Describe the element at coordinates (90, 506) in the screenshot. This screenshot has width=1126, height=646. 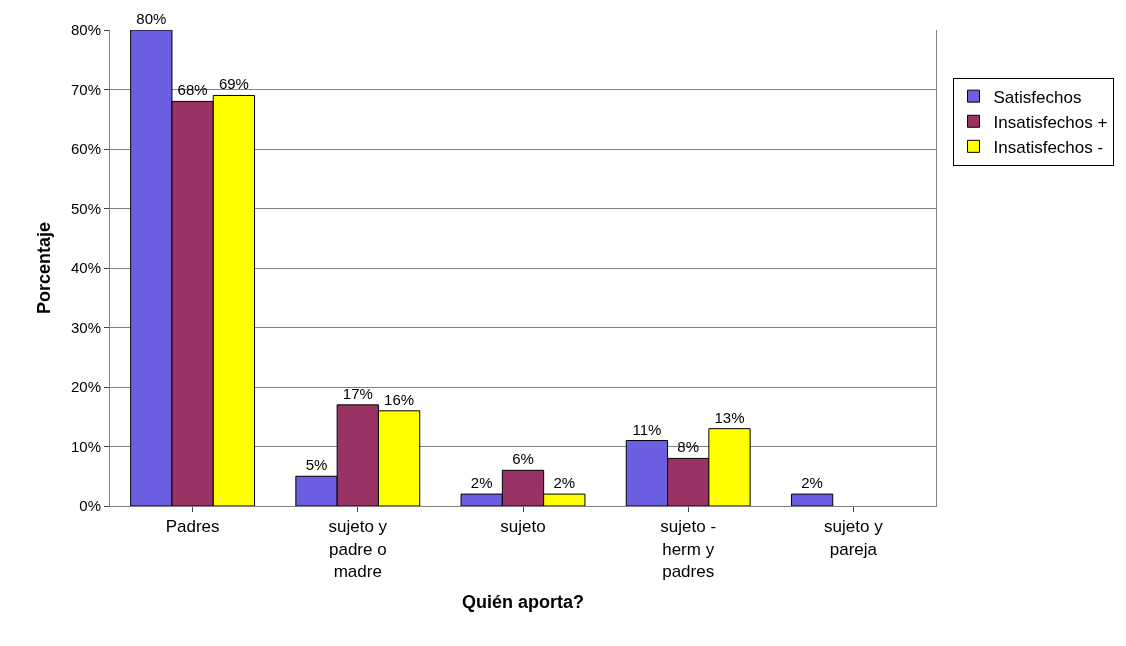
I see `y-tick-label: 0%` at that location.